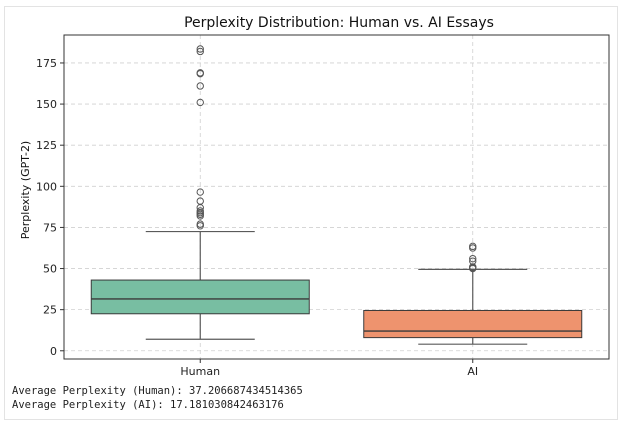  What do you see at coordinates (46, 145) in the screenshot?
I see `y-tick-label: 125` at bounding box center [46, 145].